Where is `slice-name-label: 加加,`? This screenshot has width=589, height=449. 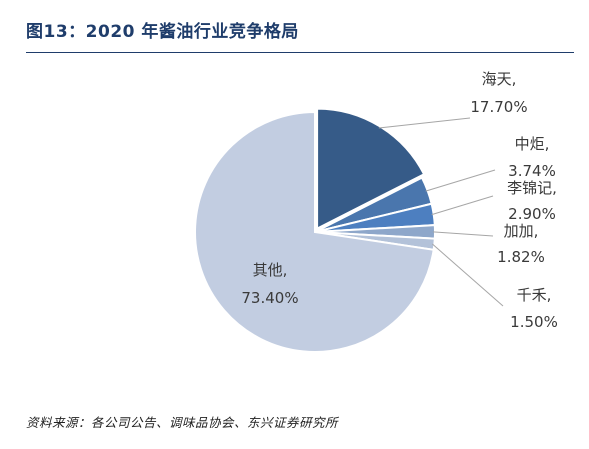
slice-name-label: 加加, is located at coordinates (521, 231).